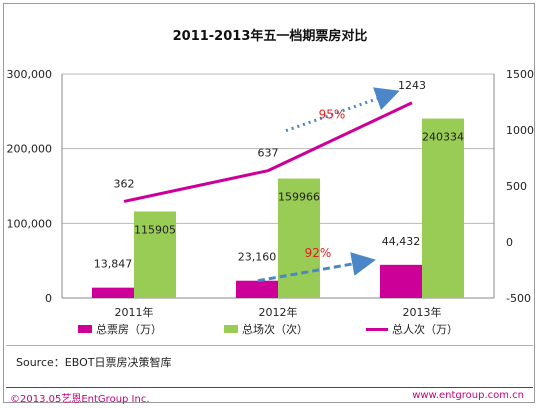 This screenshot has width=540, height=408. Describe the element at coordinates (129, 329) in the screenshot. I see `legend-label-box-office: 总票房（万）` at that location.